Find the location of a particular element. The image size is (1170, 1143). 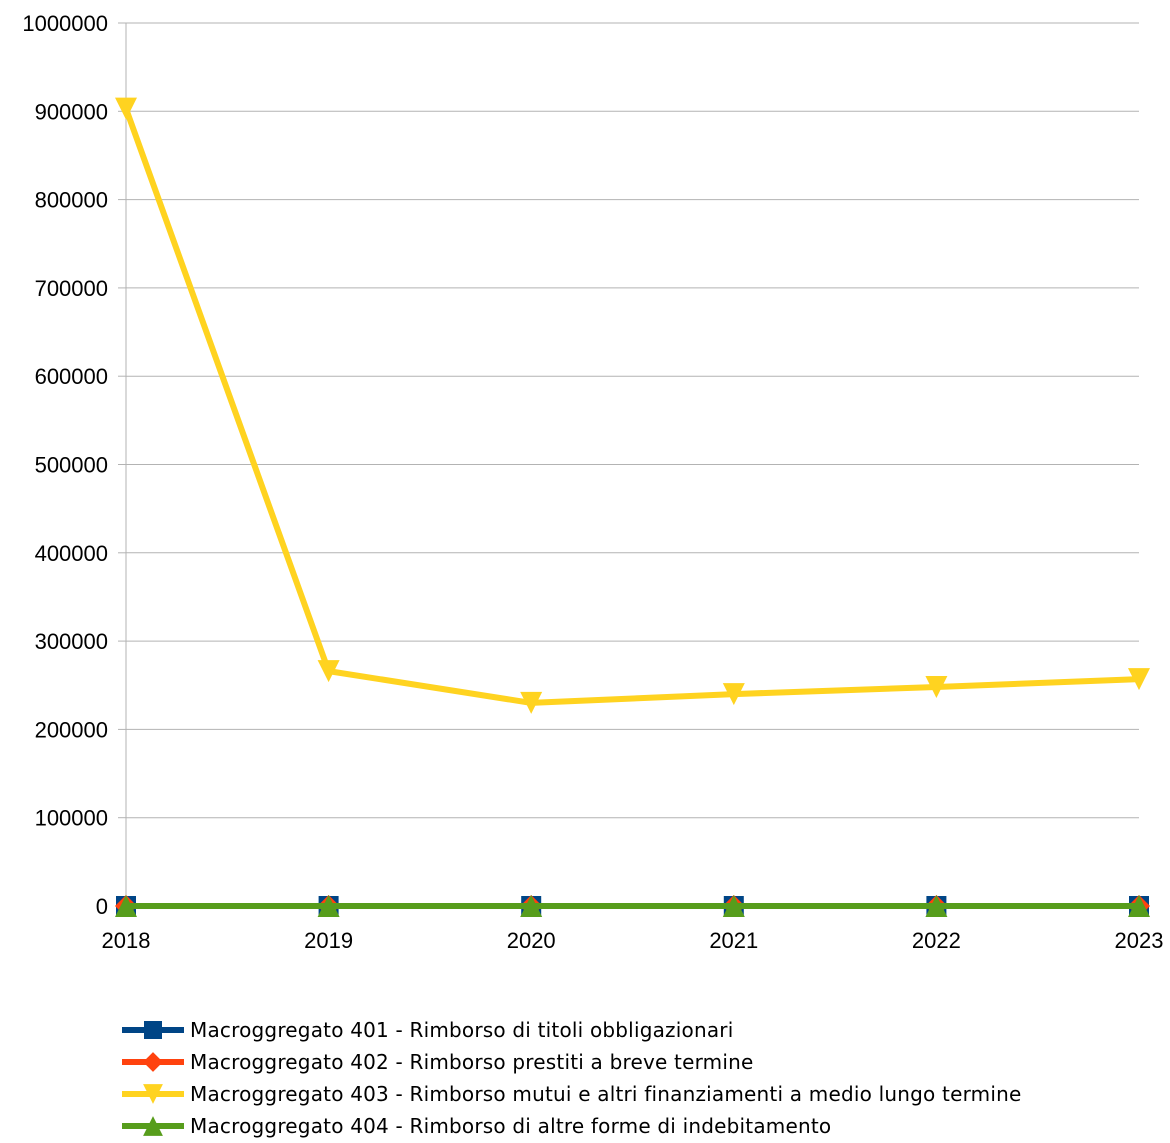

y-tick-label: 500000 is located at coordinates (71, 465).